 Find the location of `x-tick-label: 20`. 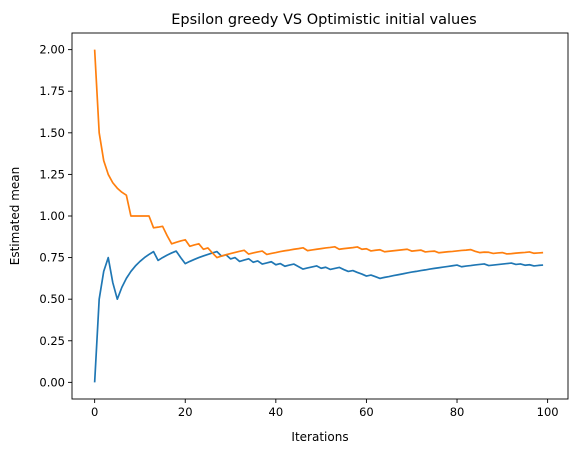

x-tick-label: 20 is located at coordinates (185, 412).